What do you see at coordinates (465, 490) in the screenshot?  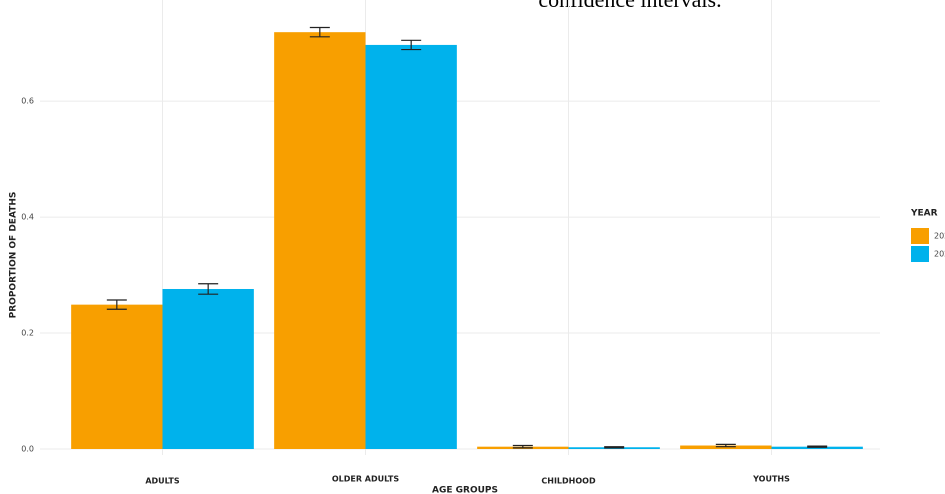 I see `x-axis-title: AGE GROUPS` at bounding box center [465, 490].